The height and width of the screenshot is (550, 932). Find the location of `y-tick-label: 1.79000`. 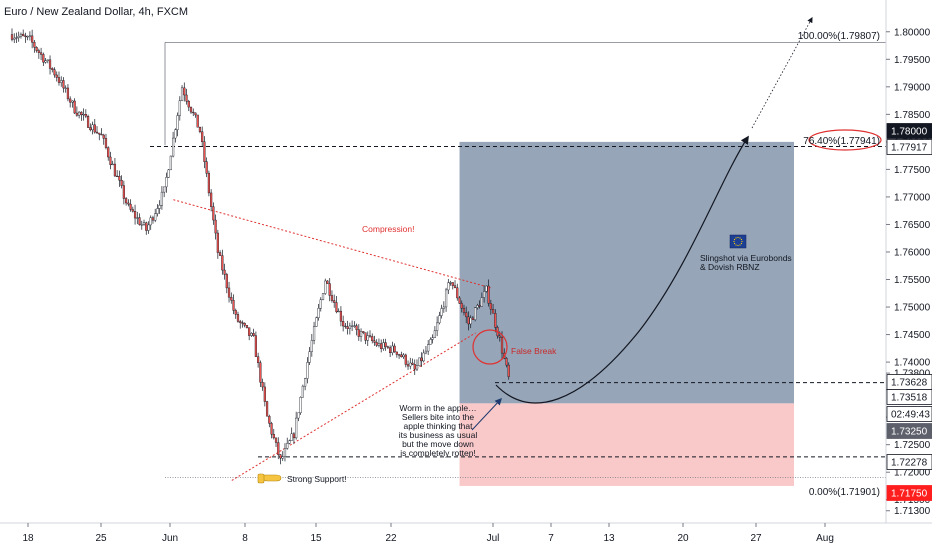

y-tick-label: 1.79000 is located at coordinates (912, 87).